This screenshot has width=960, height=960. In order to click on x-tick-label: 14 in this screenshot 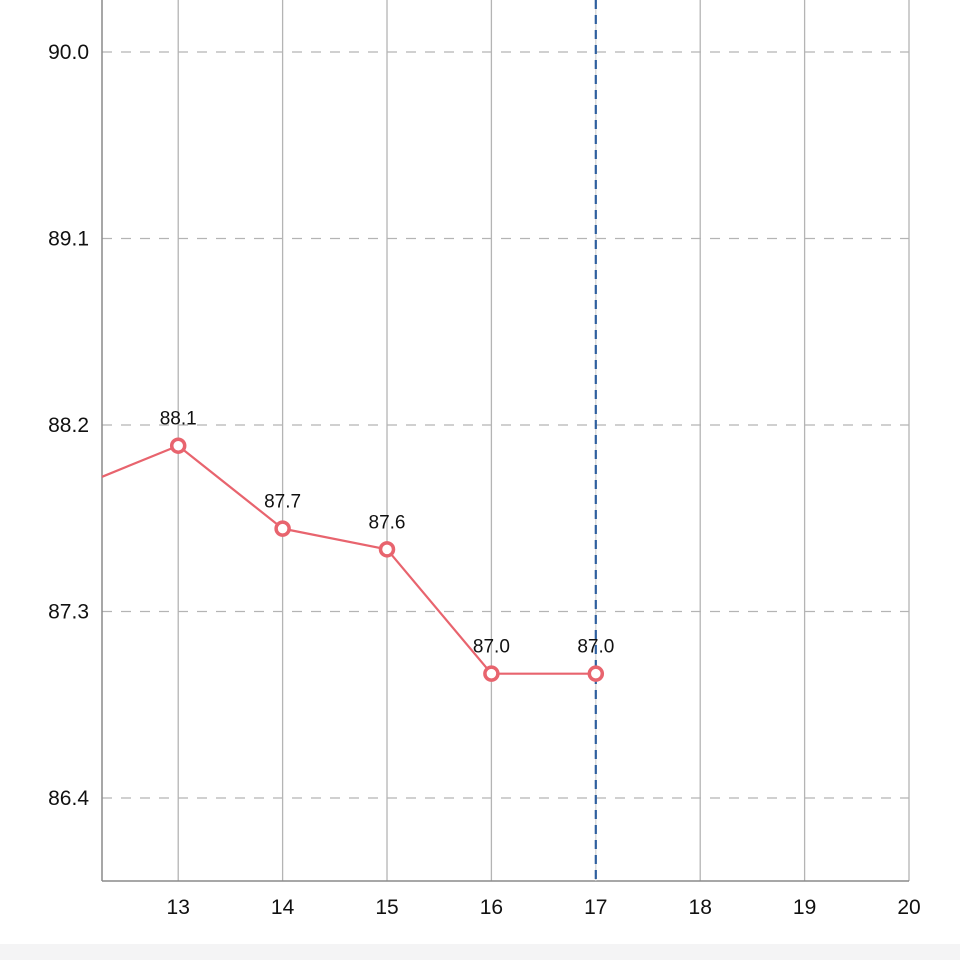, I will do `click(283, 907)`.